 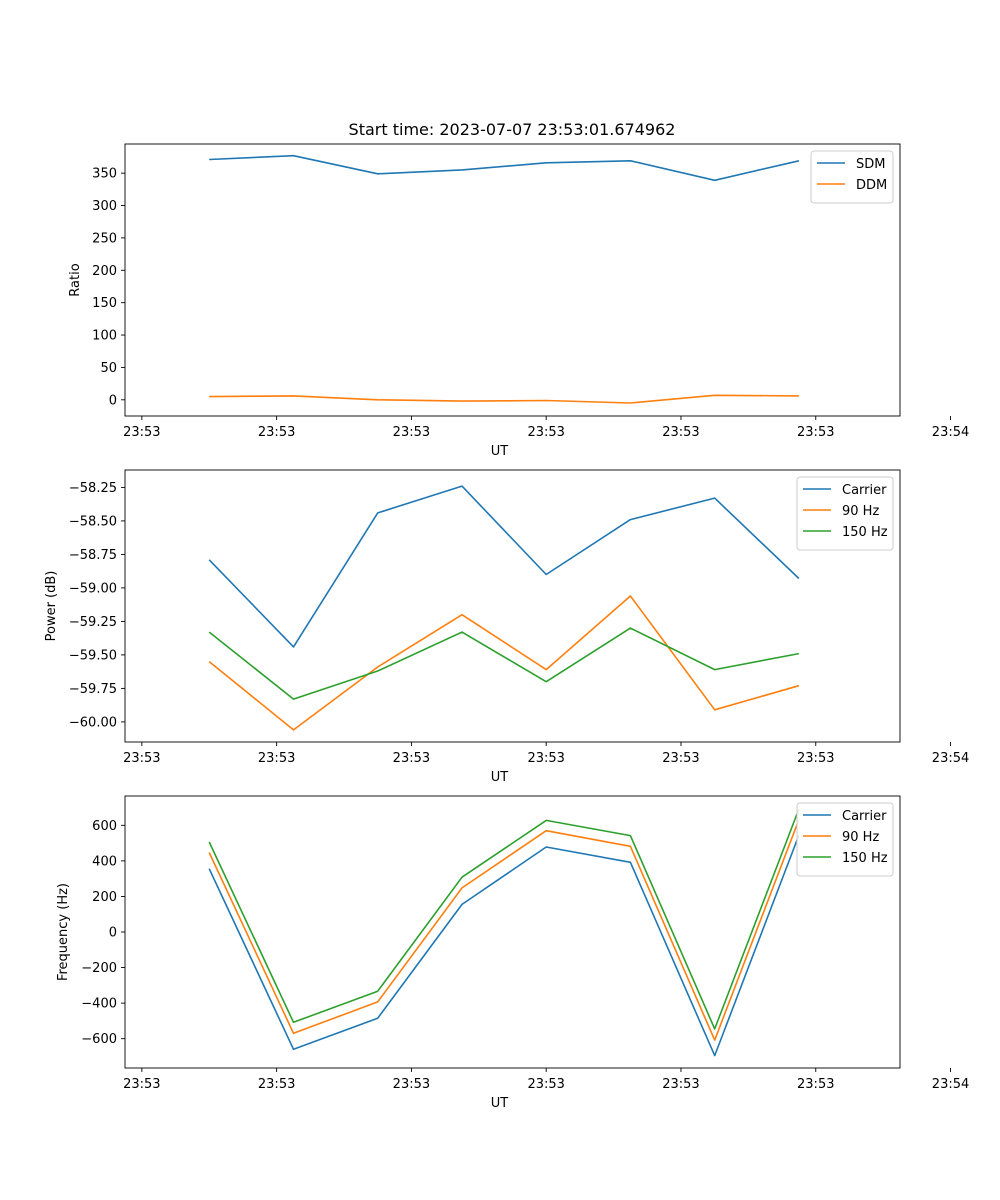 I want to click on power-y-tick-label: −59.00, so click(x=93, y=588).